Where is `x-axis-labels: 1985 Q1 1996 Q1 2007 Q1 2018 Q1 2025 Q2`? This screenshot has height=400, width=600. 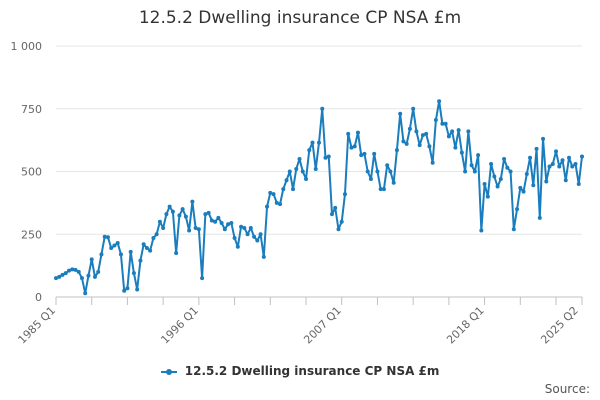
x-axis-labels: 1985 Q1 1996 Q1 2007 Q1 2018 Q1 2025 Q2 is located at coordinates (298, 325).